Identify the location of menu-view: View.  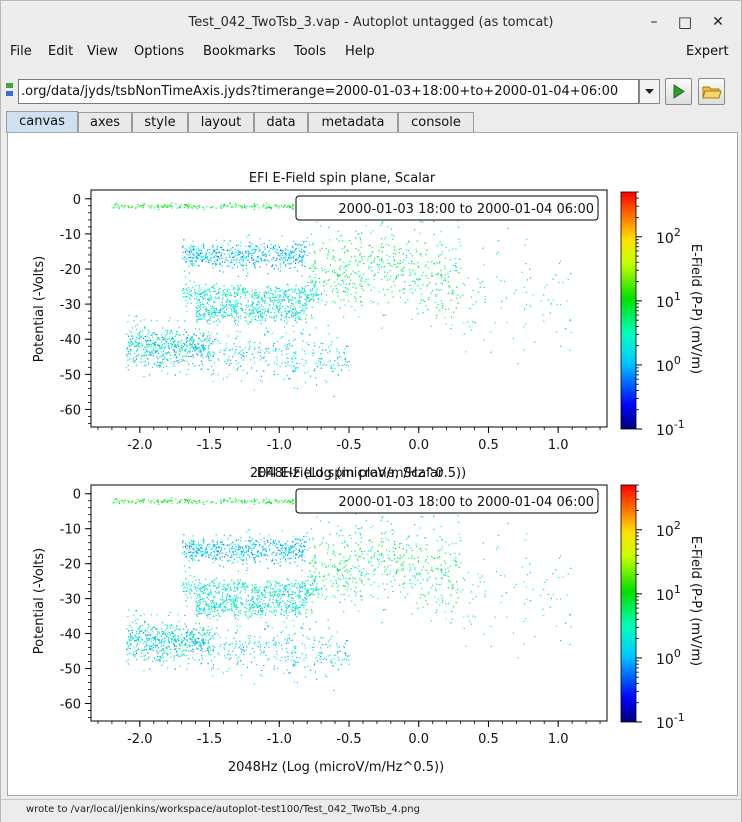
(102, 51).